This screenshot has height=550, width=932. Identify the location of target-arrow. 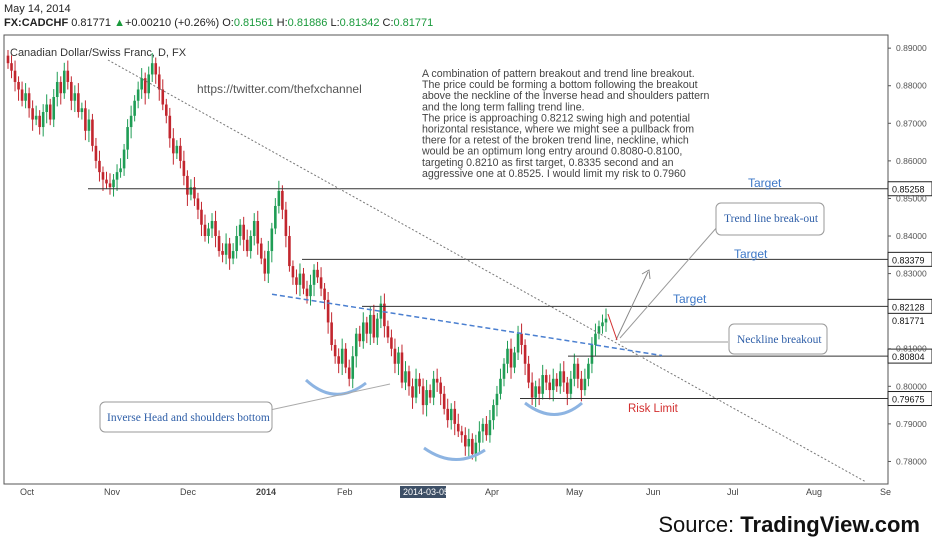
(632, 306).